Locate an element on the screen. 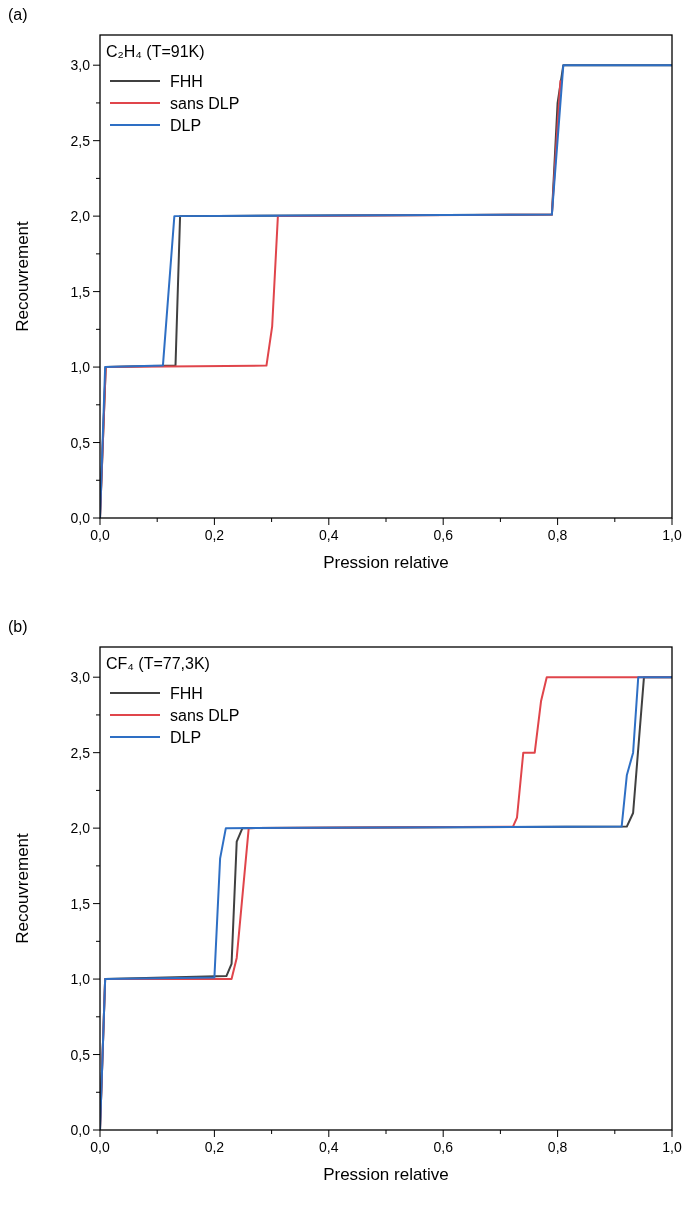  legend-title: C₂H₄ (T=91K) is located at coordinates (155, 51).